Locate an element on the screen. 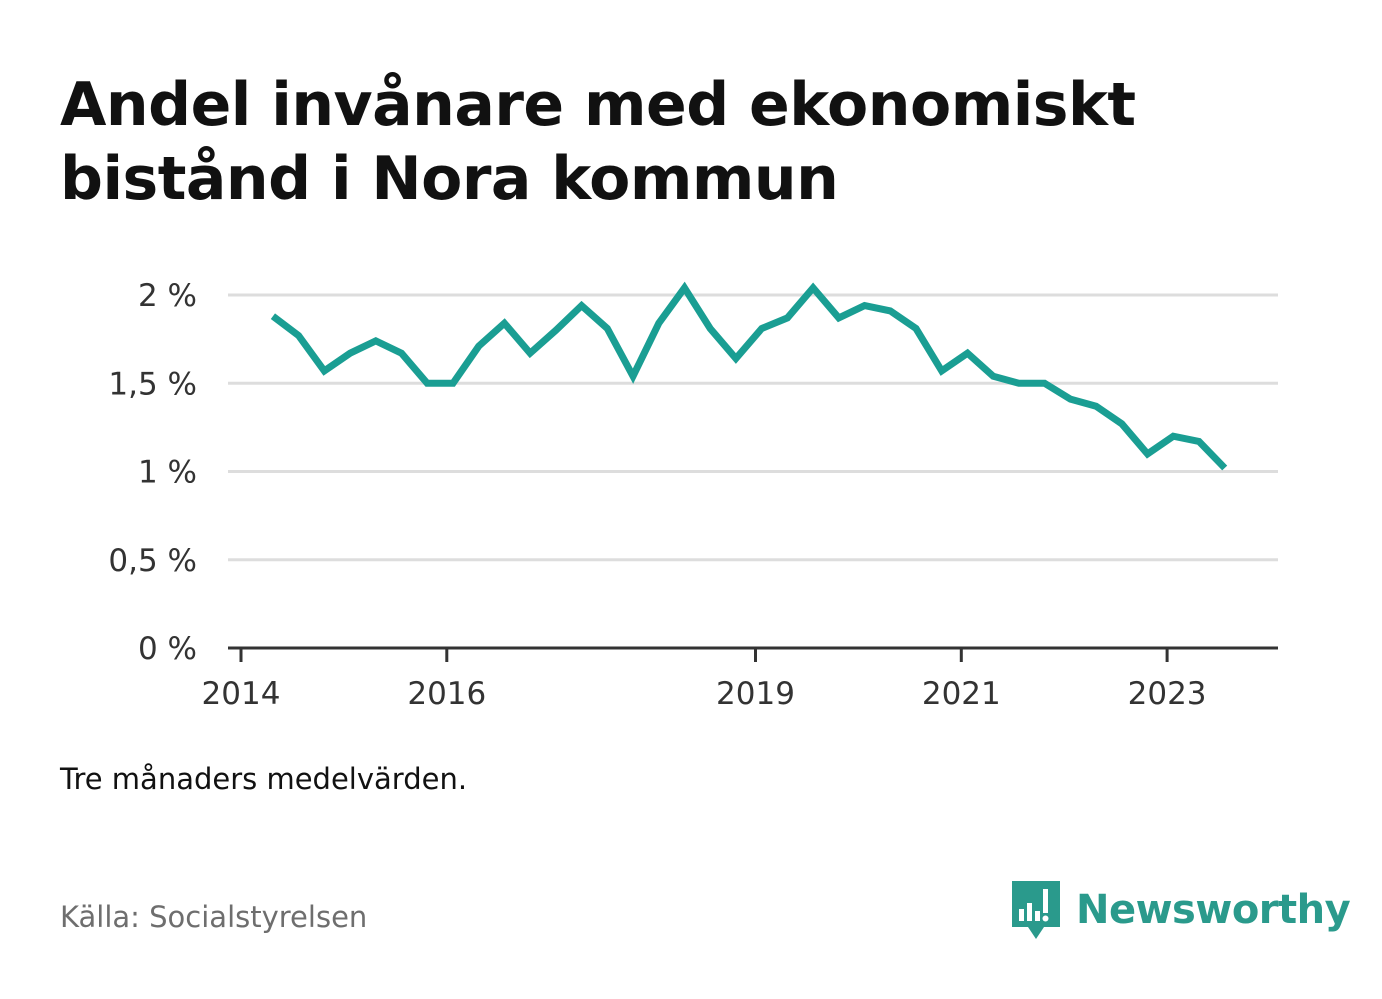  newsworthy-logo: Newsworthy is located at coordinates (1180, 910).